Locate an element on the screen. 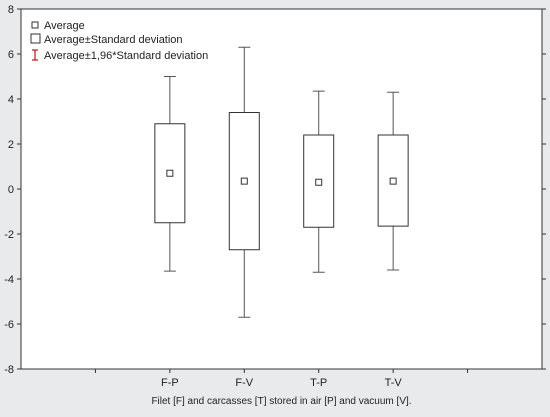  y-tick-label: 4 is located at coordinates (11, 100).